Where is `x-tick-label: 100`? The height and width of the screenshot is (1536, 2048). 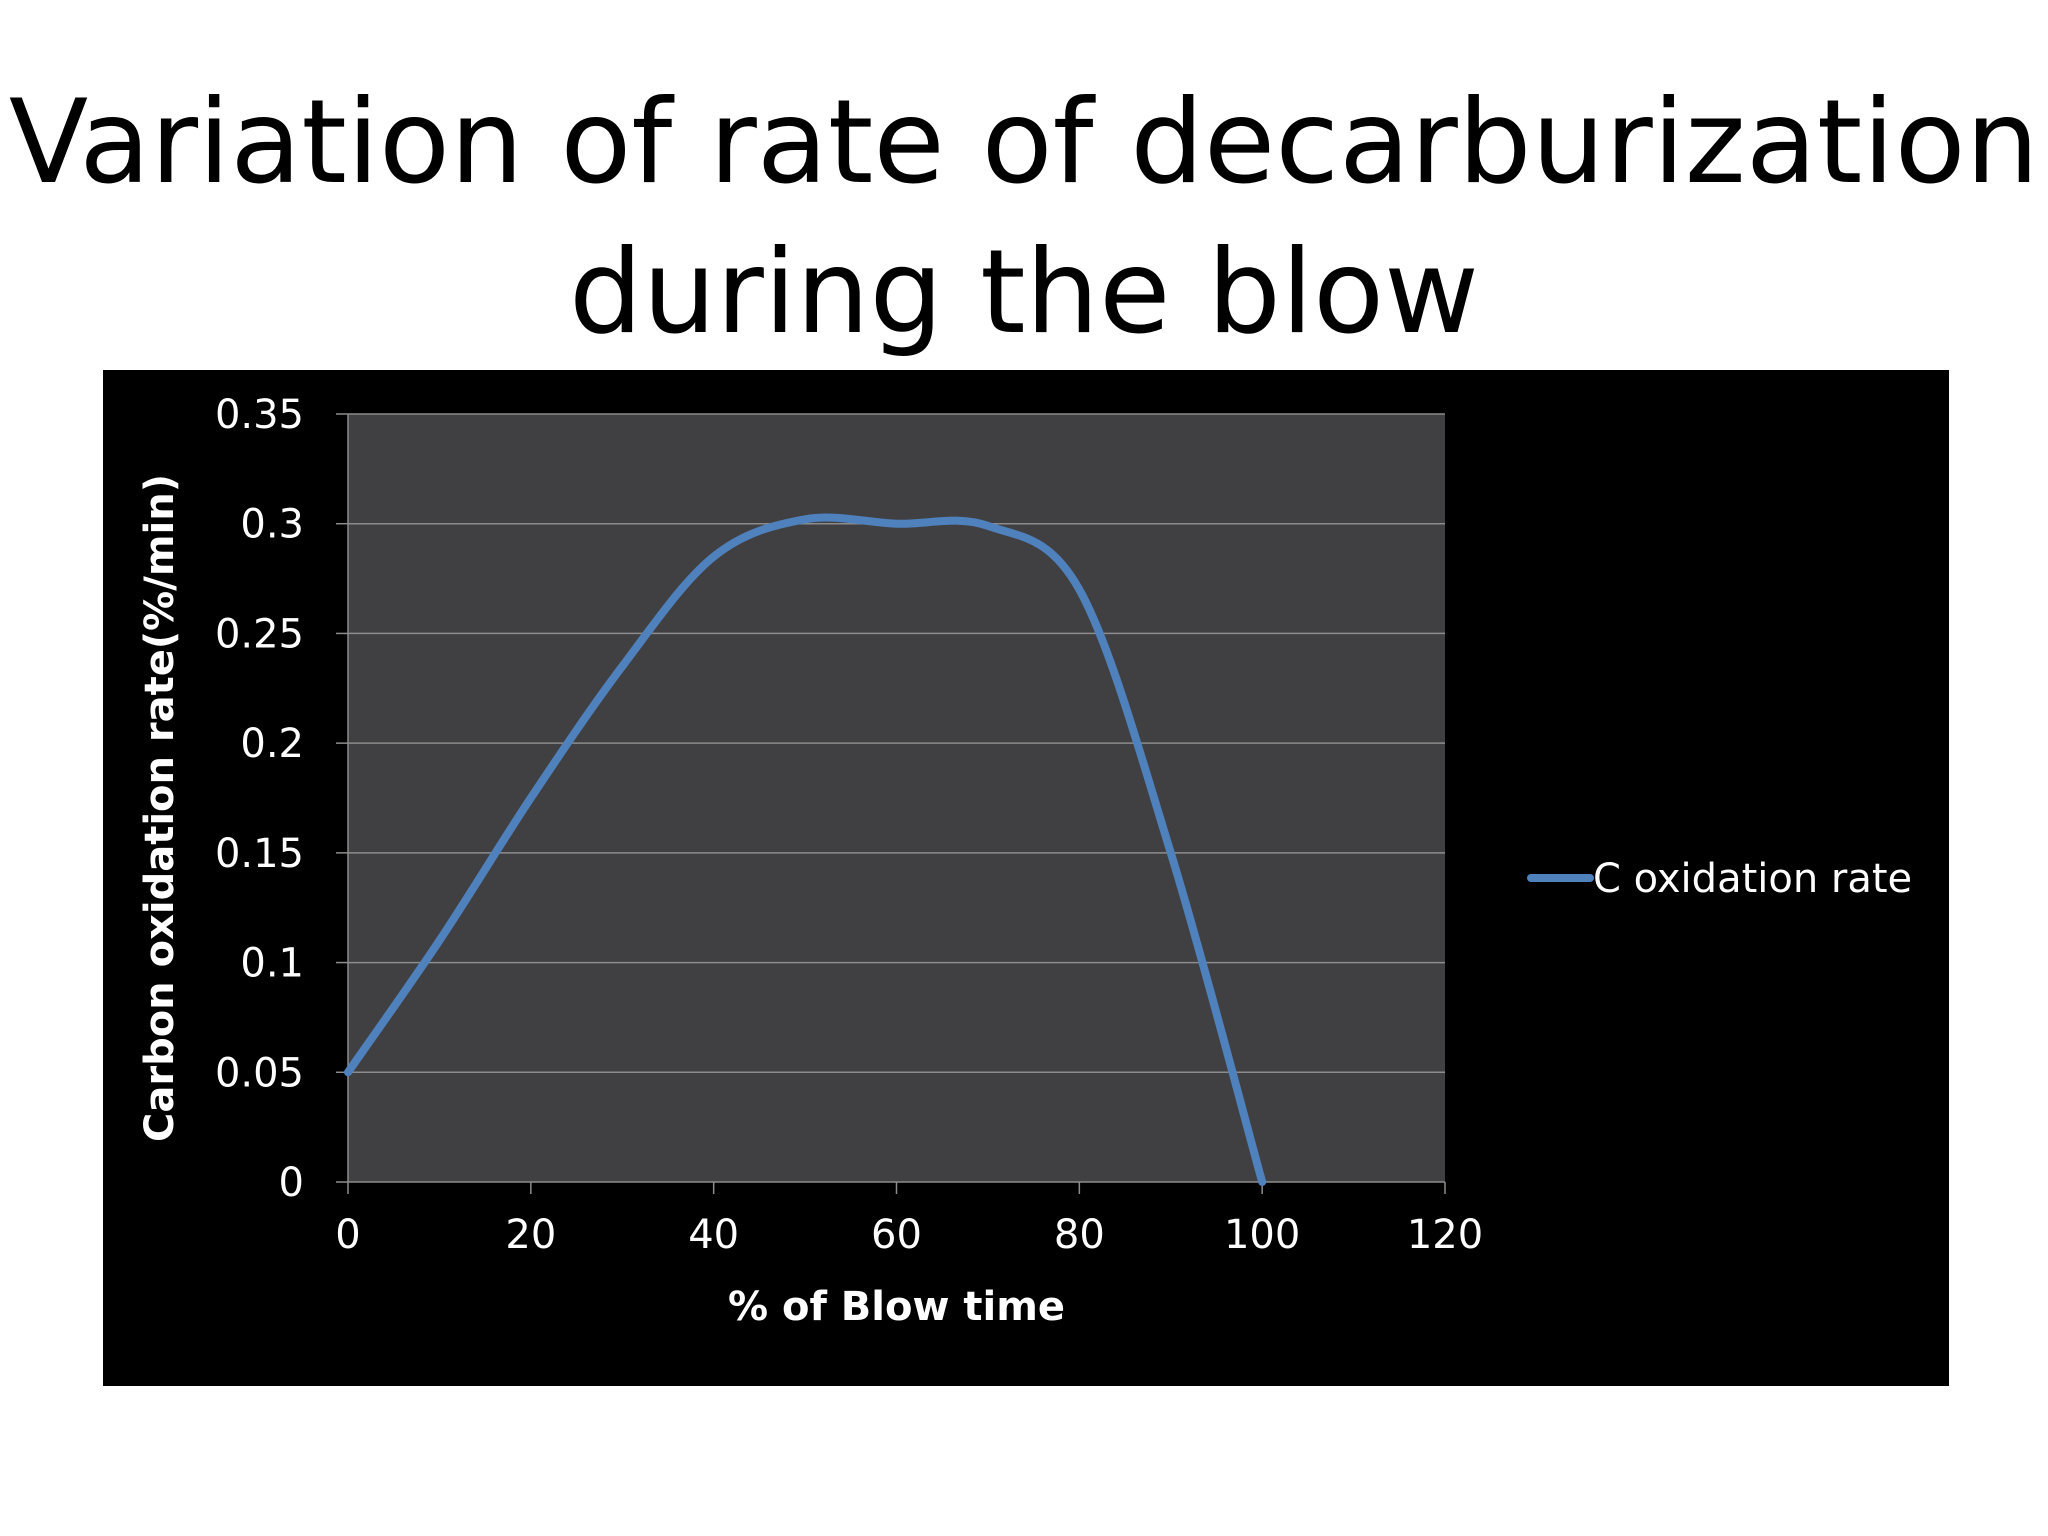 x-tick-label: 100 is located at coordinates (1262, 1235).